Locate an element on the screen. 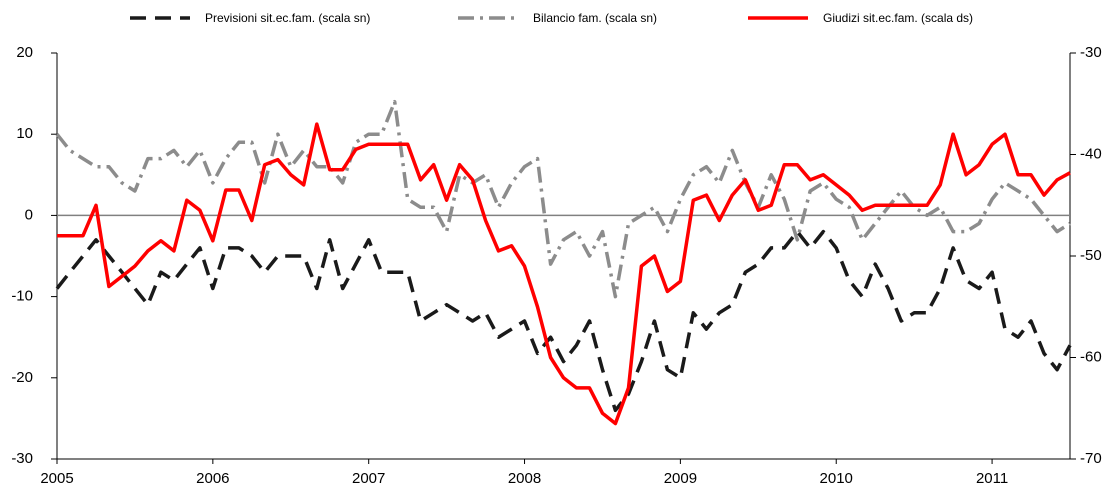 The height and width of the screenshot is (494, 1117). x-tick-label: 2006 is located at coordinates (212, 478).